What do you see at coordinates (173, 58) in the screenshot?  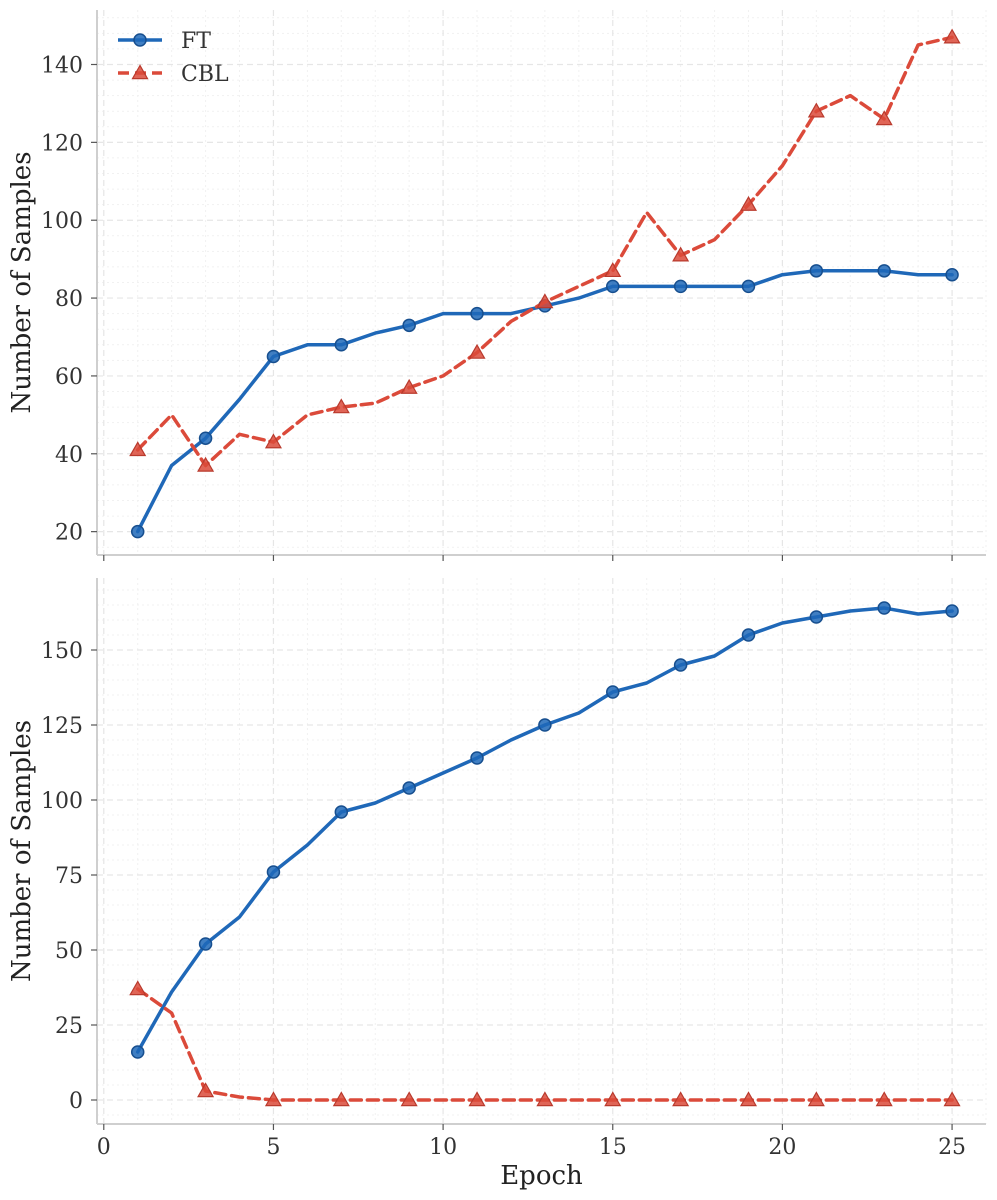 I see `legend: FT CBL` at bounding box center [173, 58].